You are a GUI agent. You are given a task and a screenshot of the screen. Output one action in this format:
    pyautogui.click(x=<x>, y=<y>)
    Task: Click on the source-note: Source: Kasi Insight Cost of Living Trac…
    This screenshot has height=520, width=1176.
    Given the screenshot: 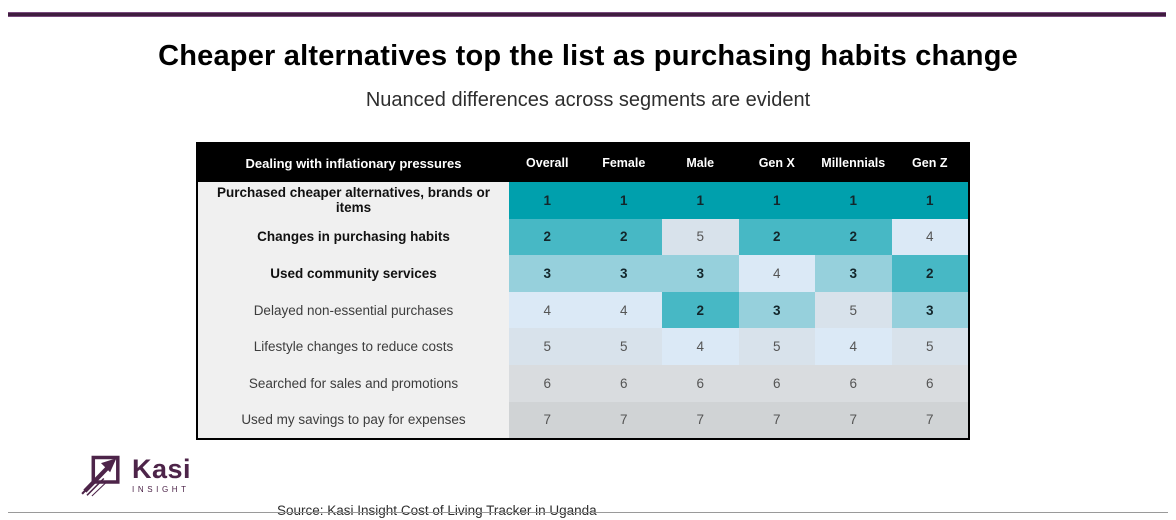 What is the action you would take?
    pyautogui.click(x=545, y=493)
    